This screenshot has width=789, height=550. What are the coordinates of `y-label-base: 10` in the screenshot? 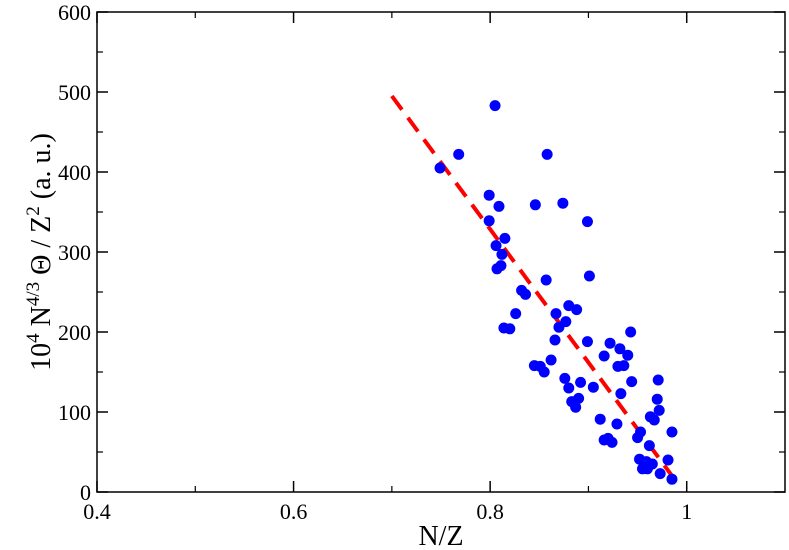 It's located at (41, 357).